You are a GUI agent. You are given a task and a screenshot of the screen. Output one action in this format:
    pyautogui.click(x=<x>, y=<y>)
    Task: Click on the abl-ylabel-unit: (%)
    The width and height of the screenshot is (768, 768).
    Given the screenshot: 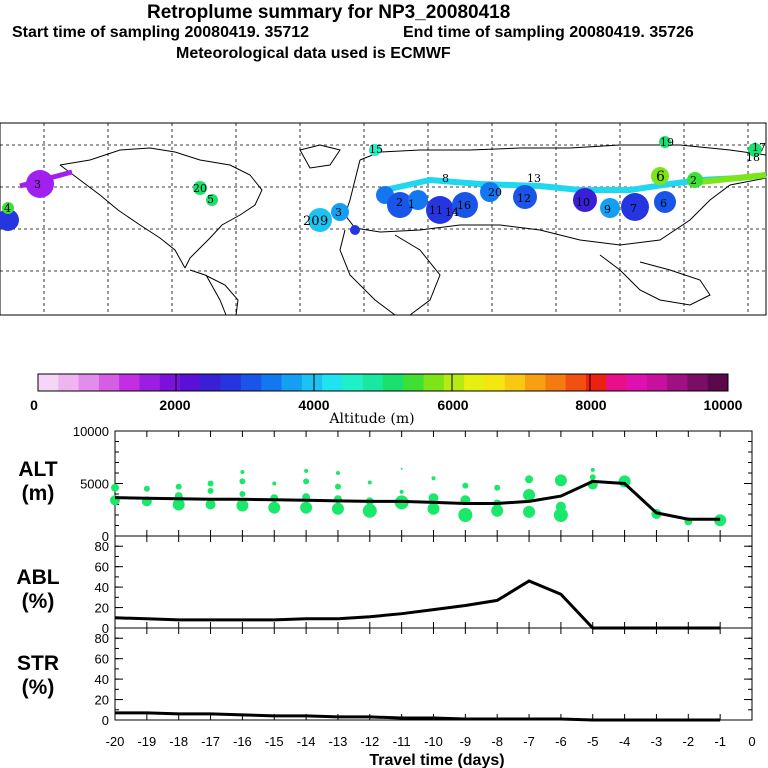 What is the action you would take?
    pyautogui.click(x=38, y=601)
    